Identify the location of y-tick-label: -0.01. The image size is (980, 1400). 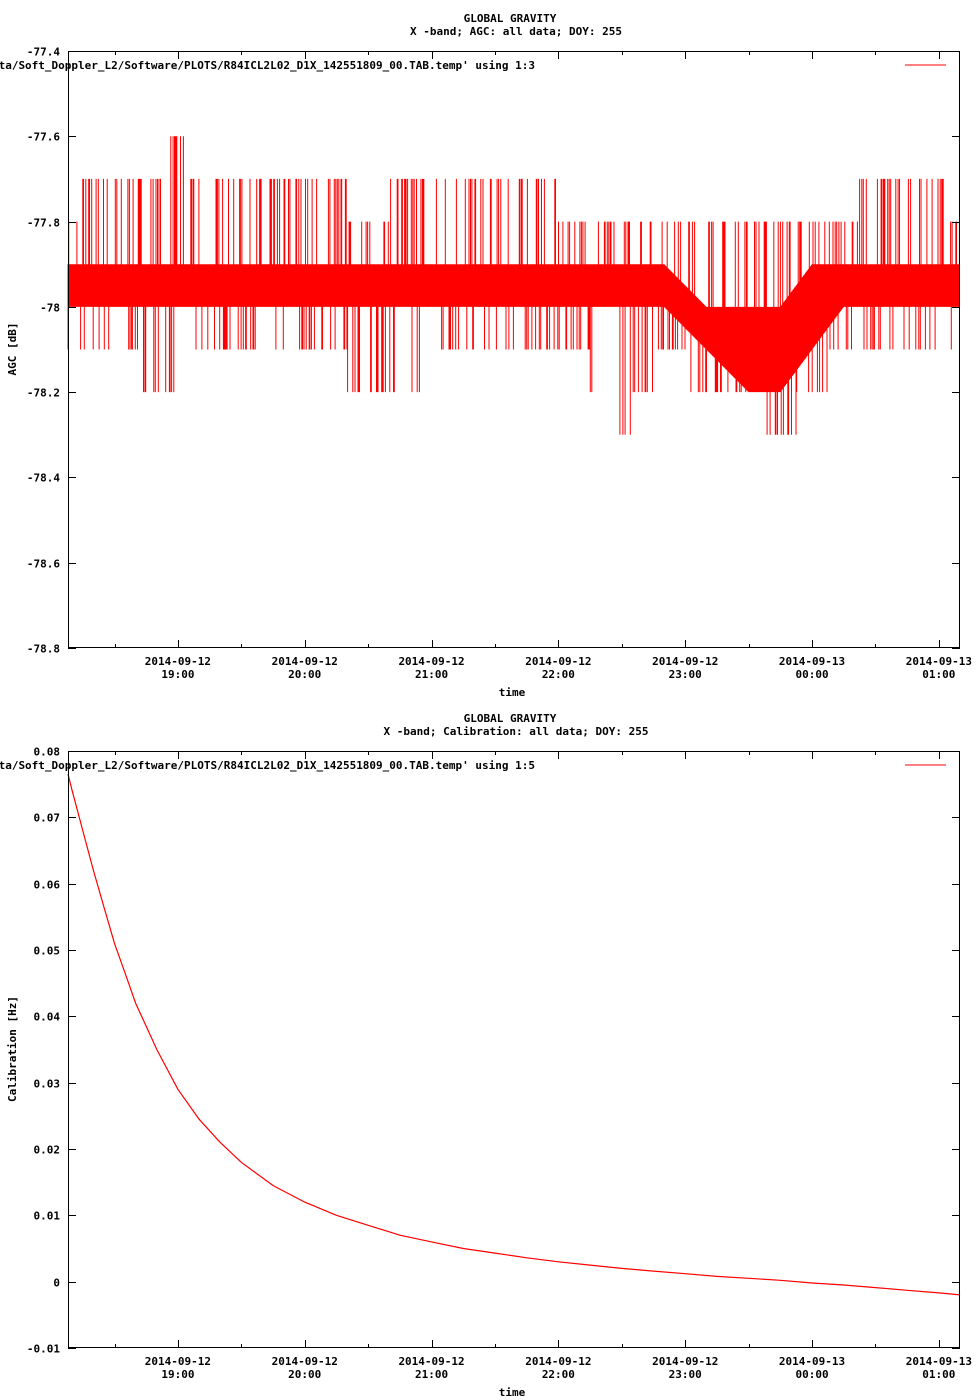
(43, 1349).